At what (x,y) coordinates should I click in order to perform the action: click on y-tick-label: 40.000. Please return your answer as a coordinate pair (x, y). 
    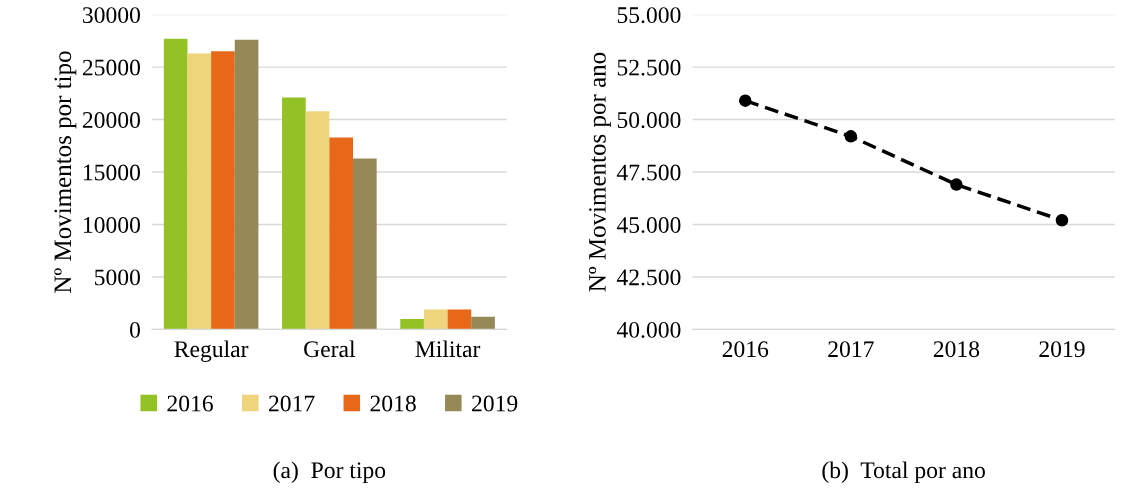
    Looking at the image, I should click on (648, 329).